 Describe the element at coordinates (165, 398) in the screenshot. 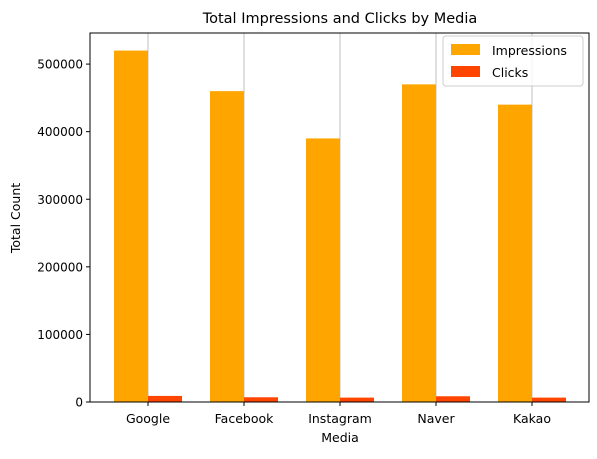

I see `bar-clicks-google` at that location.